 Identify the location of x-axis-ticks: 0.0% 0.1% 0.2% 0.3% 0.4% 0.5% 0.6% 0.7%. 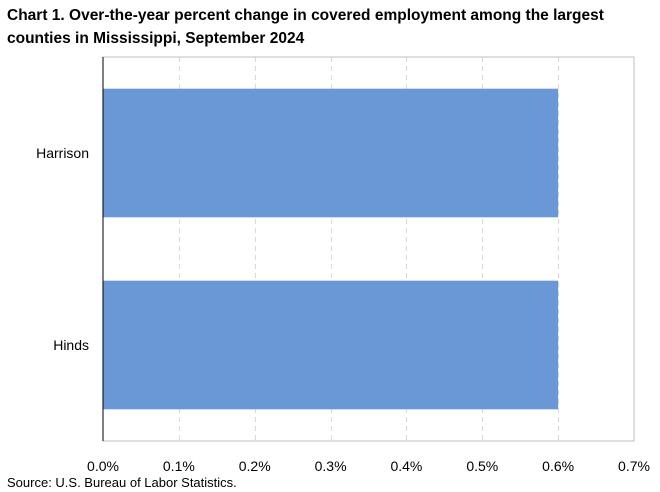
(368, 466).